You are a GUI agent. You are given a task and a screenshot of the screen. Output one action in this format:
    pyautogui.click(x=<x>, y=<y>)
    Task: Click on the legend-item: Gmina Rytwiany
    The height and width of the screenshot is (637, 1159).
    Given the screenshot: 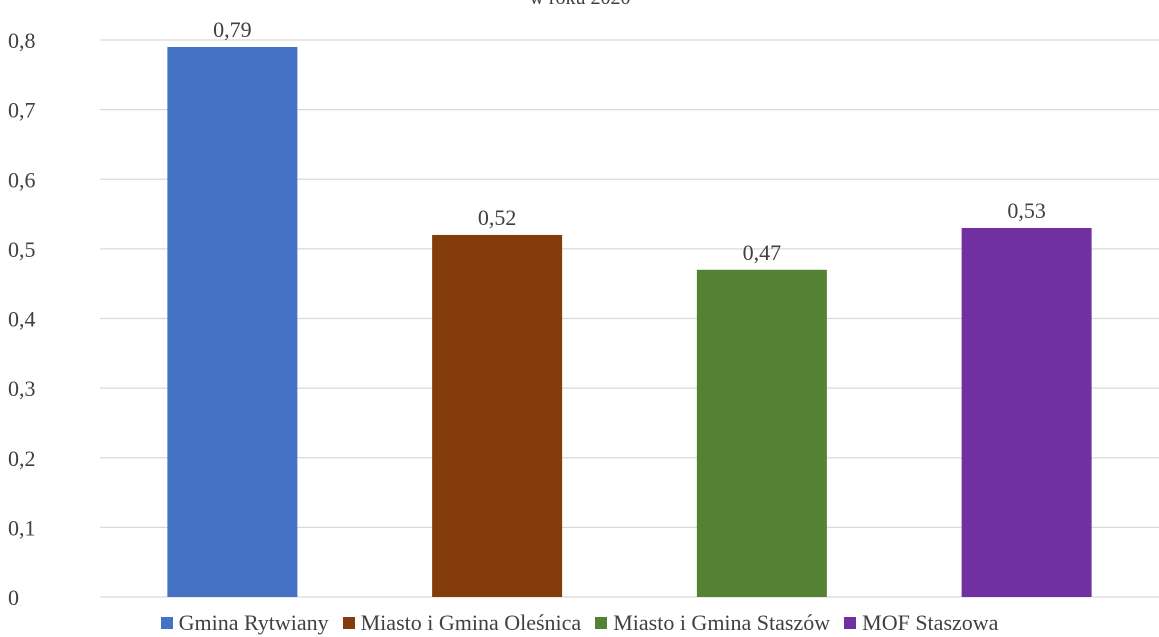 What is the action you would take?
    pyautogui.click(x=244, y=623)
    